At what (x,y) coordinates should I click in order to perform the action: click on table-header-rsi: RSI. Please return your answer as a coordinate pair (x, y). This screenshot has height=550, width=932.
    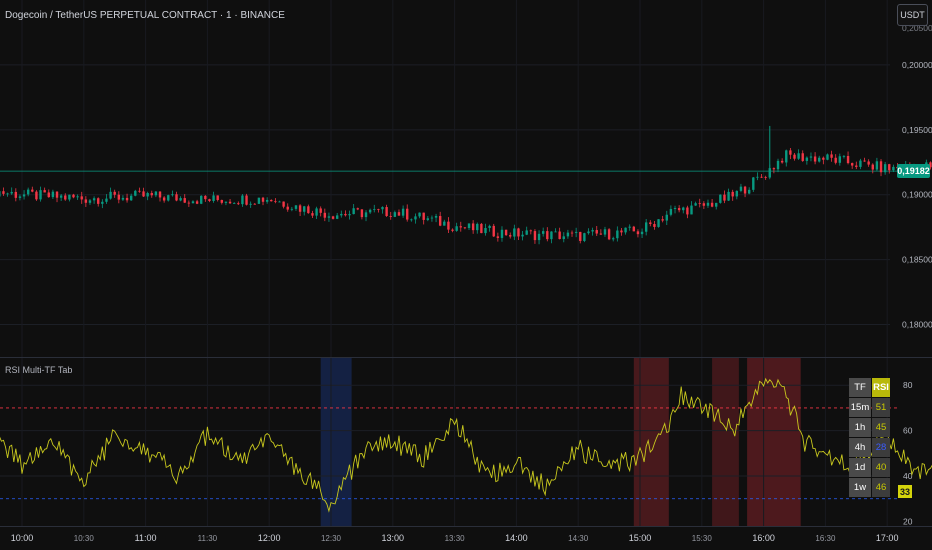
    Looking at the image, I should click on (881, 387).